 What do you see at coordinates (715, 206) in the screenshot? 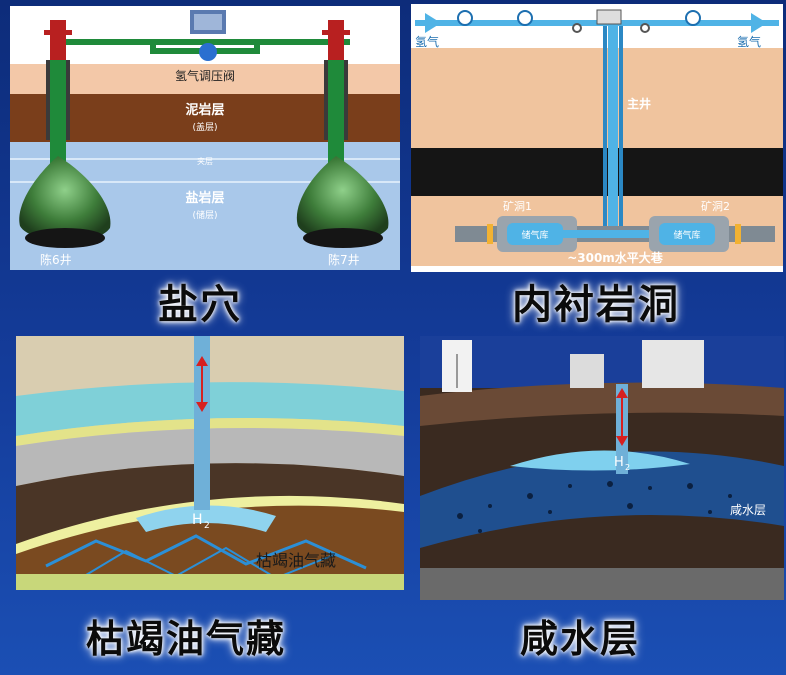
I see `tunnel2-label: 矿洞2` at bounding box center [715, 206].